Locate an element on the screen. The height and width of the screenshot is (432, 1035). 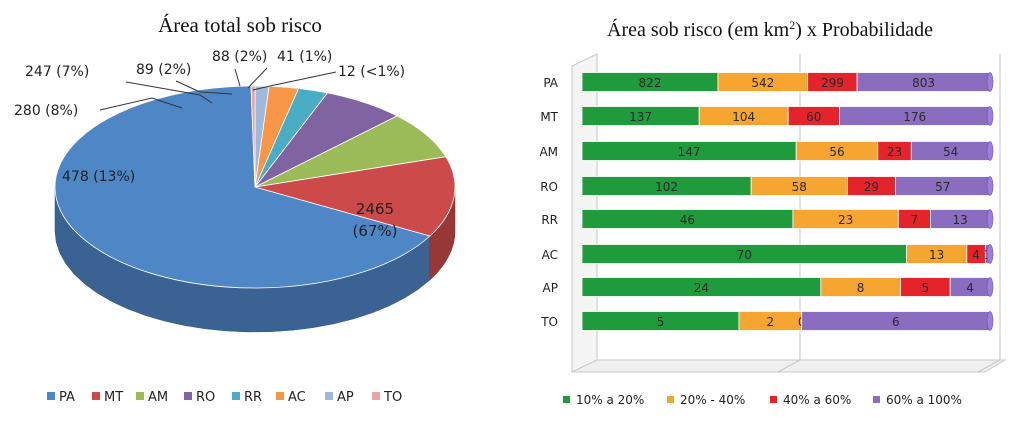
bar-row-rr: RR 46 23 7 13 is located at coordinates (767, 219).